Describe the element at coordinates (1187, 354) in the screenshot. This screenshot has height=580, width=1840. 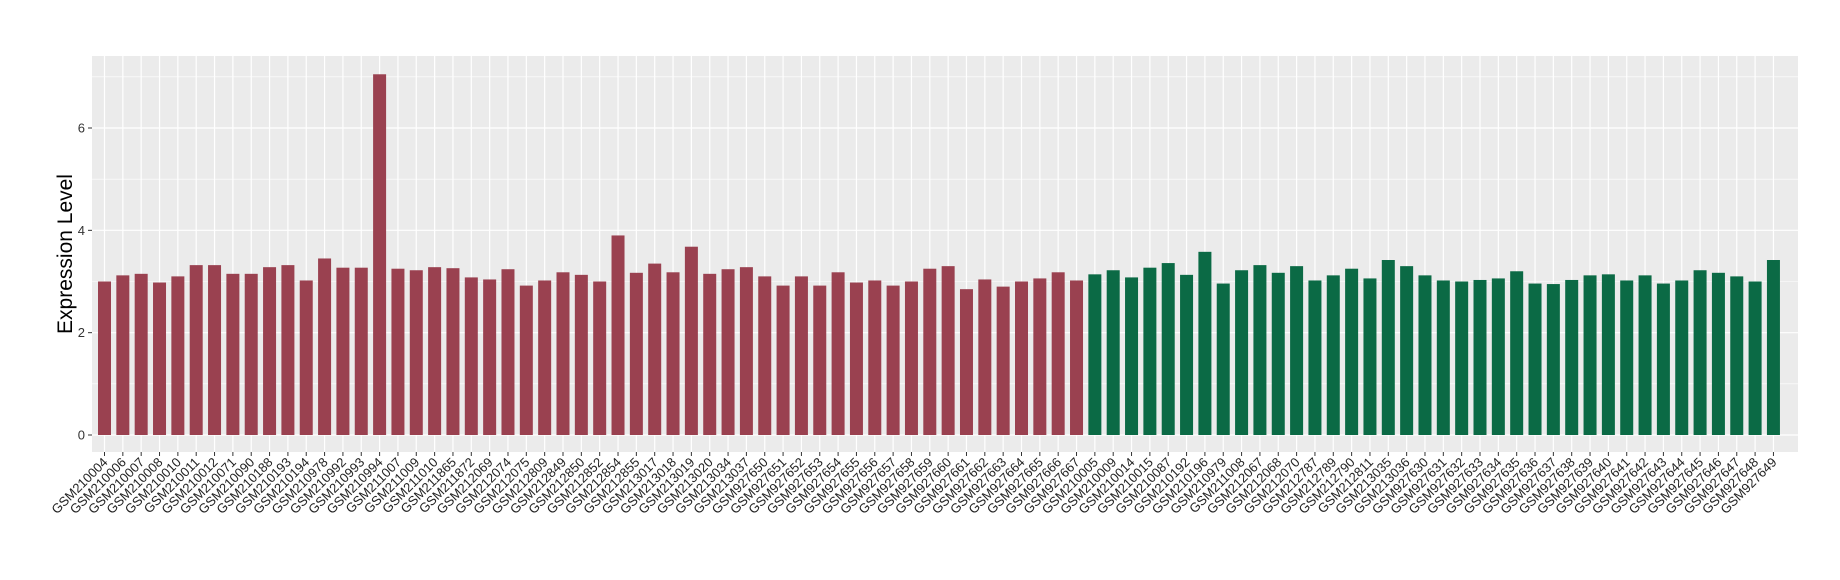
I see `bar-GSM210192` at that location.